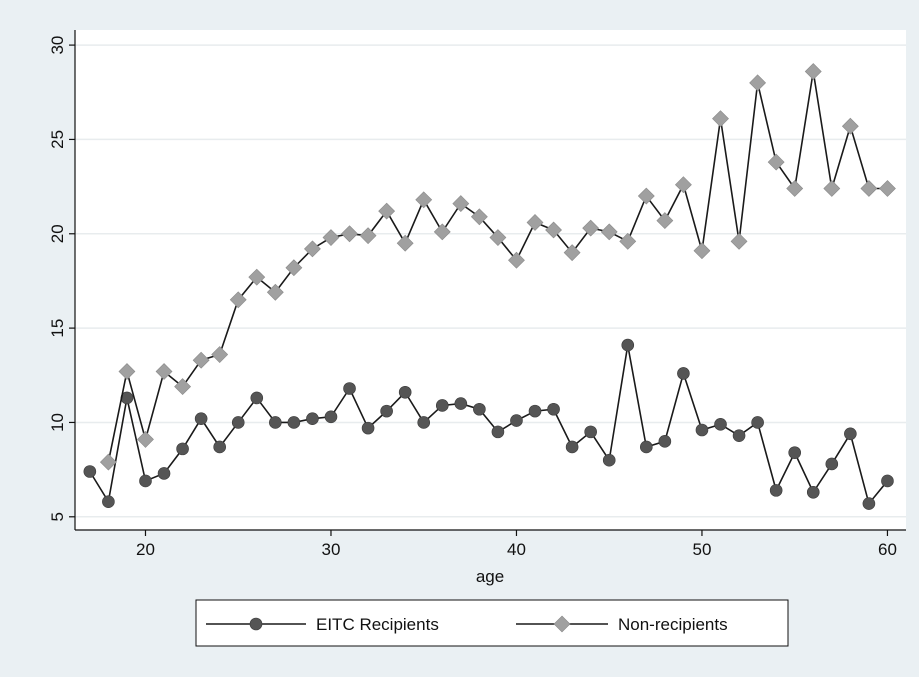  I want to click on legend-label-0: EITC Recipients, so click(377, 624).